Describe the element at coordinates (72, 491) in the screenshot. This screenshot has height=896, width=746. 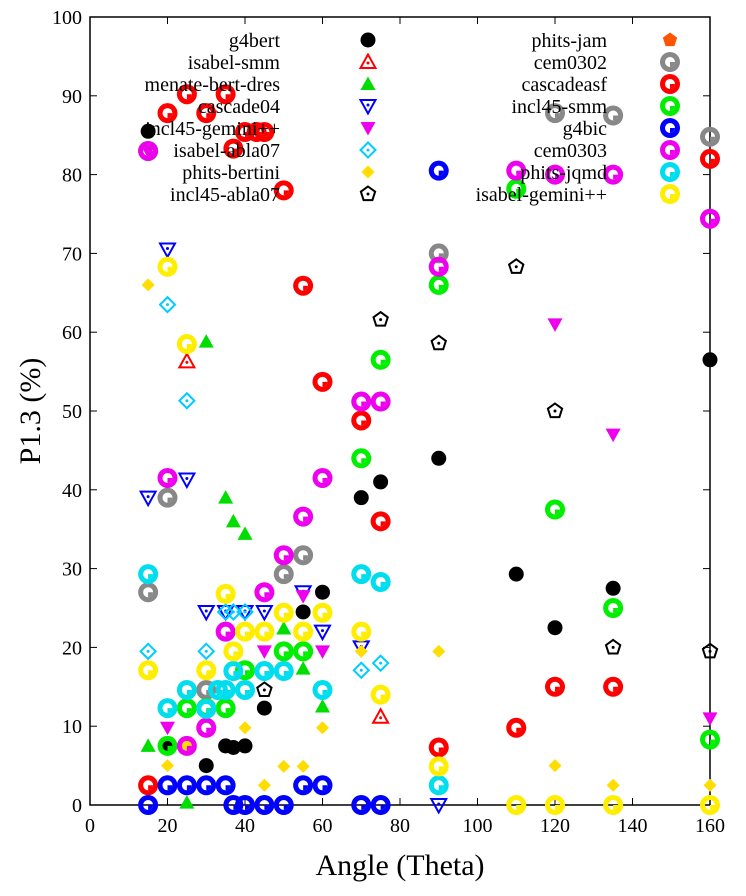
I see `y-tick-label: 40` at that location.